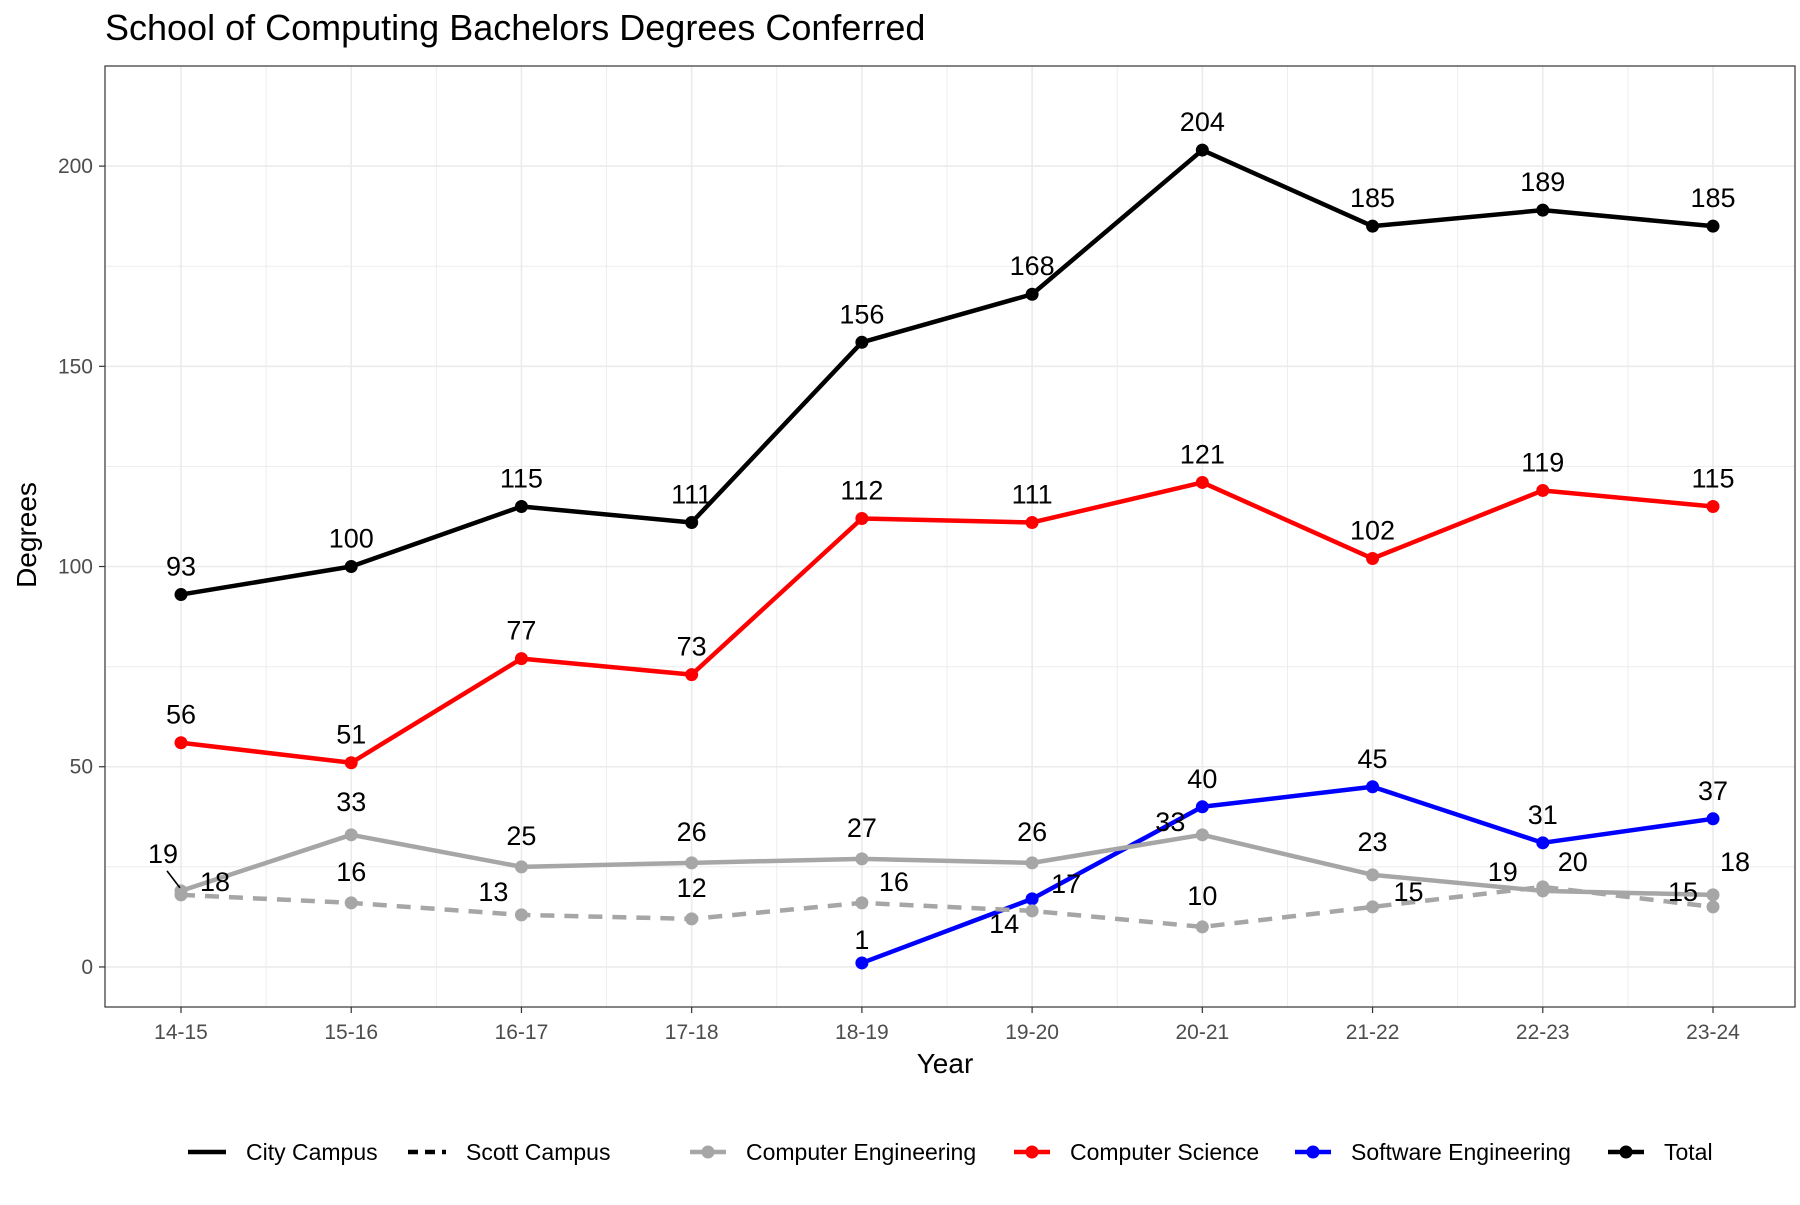 This screenshot has height=1205, width=1800. Describe the element at coordinates (1164, 1152) in the screenshot. I see `legend-label-computer-science: Computer Science` at that location.